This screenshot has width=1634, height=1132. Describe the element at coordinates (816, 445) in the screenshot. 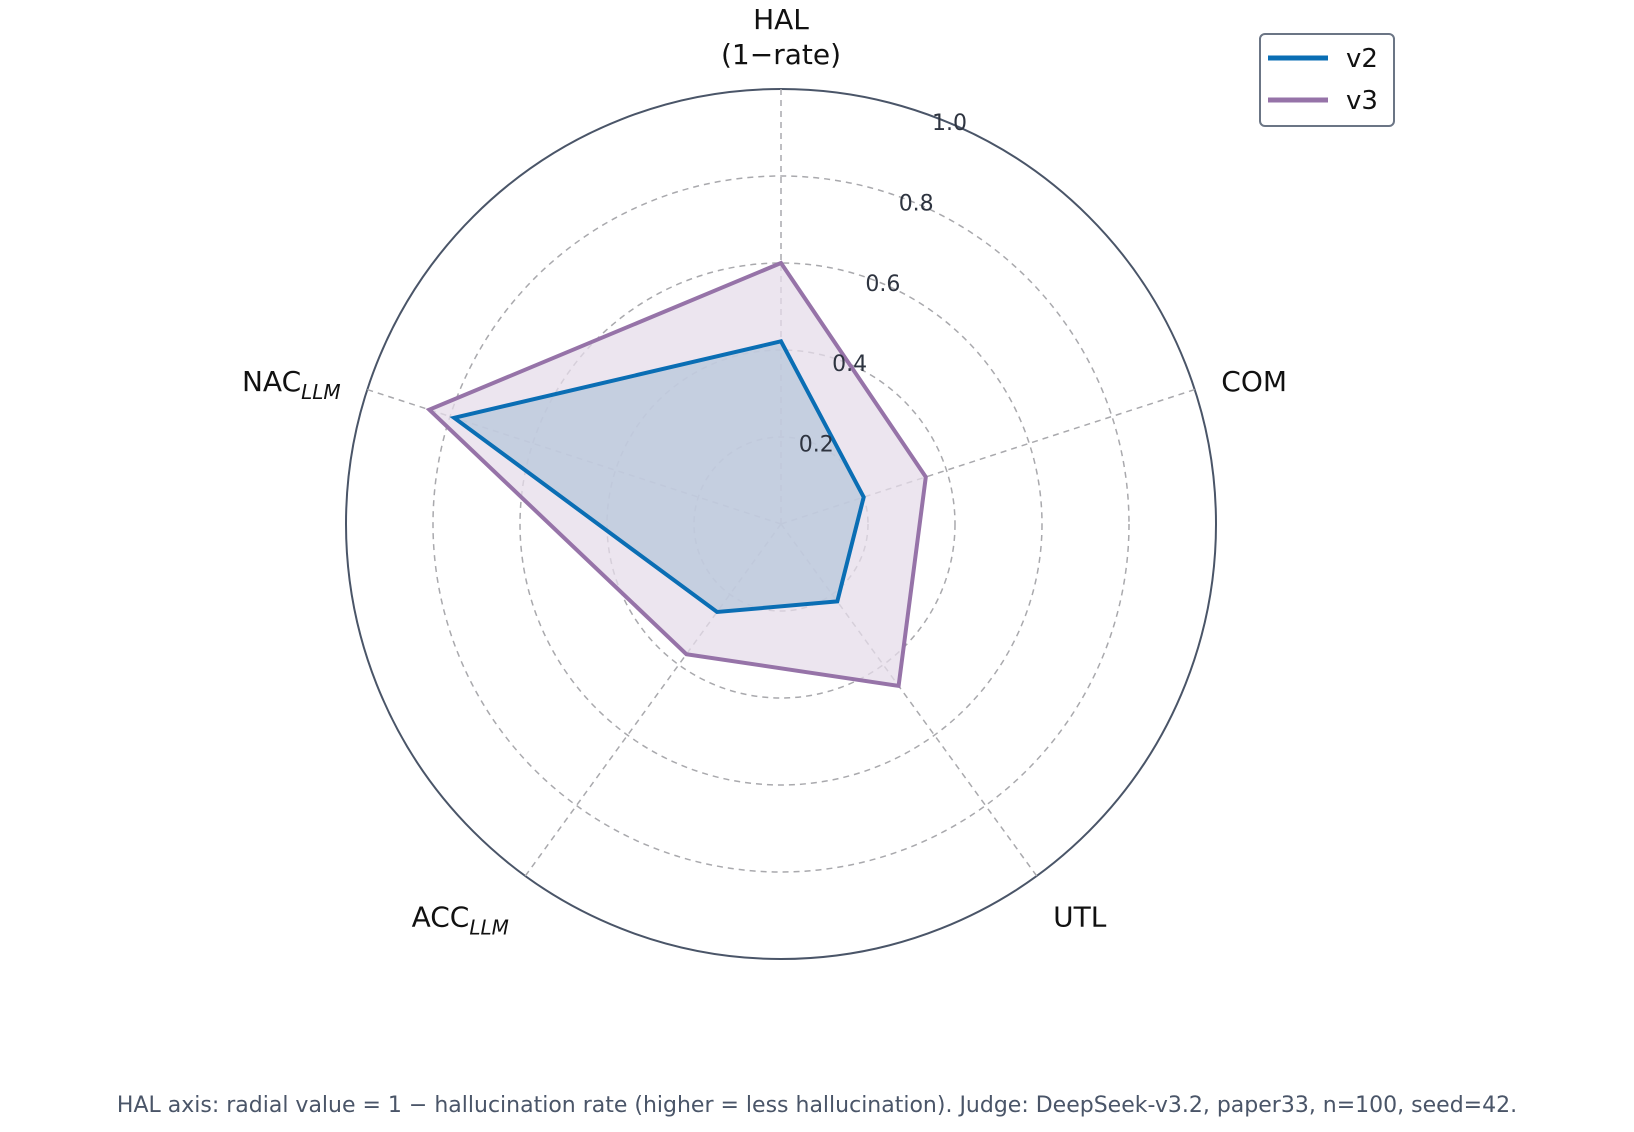

I see `tick-label: 0.2` at that location.